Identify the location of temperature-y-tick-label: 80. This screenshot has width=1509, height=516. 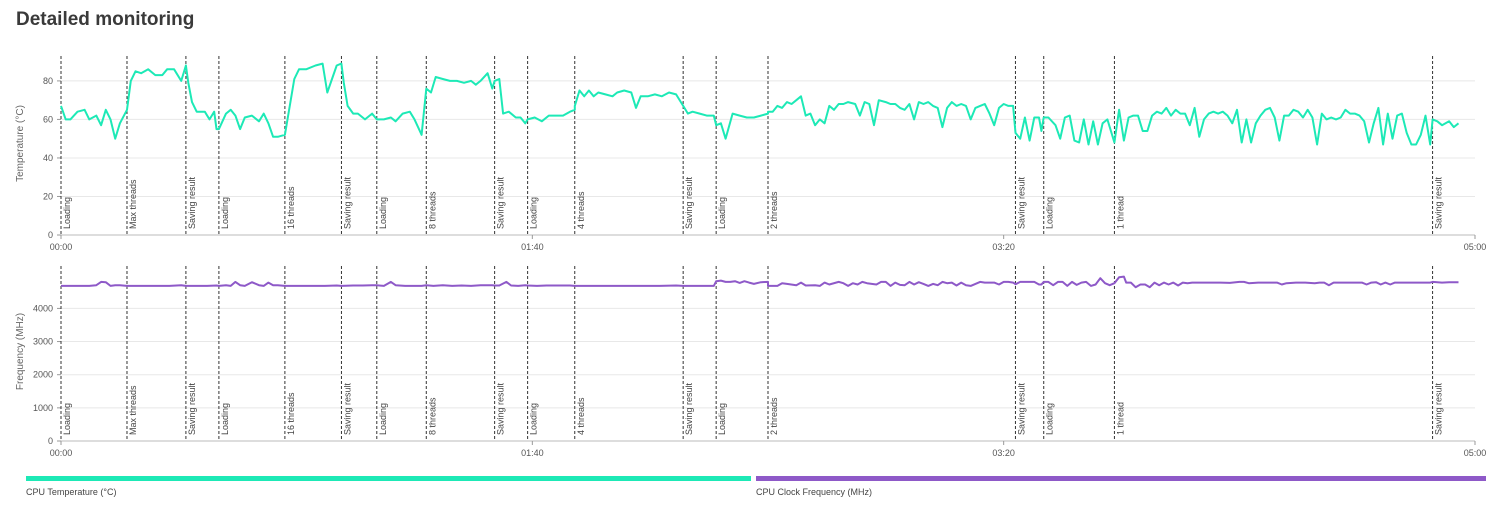
(48, 81).